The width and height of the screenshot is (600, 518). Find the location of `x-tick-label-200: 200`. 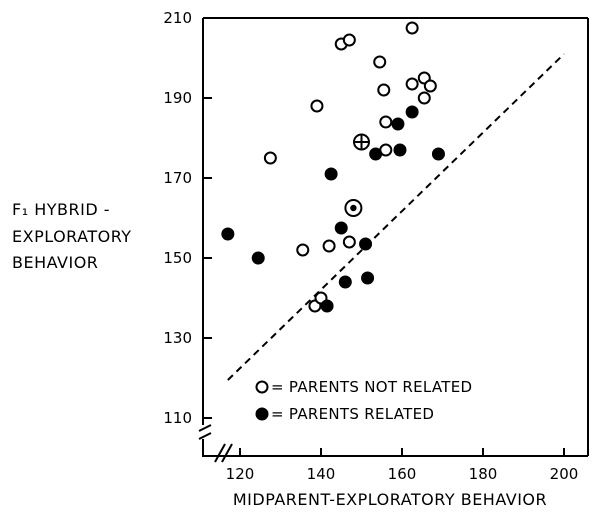

x-tick-label-200: 200 is located at coordinates (564, 474).